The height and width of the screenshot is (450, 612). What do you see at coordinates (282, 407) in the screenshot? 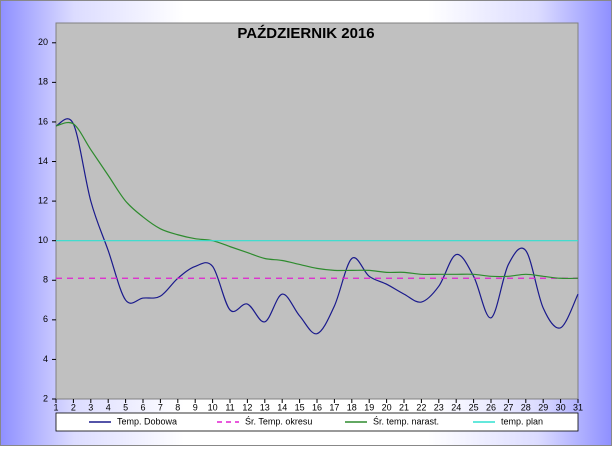
I see `x-tick-label: 14` at bounding box center [282, 407].